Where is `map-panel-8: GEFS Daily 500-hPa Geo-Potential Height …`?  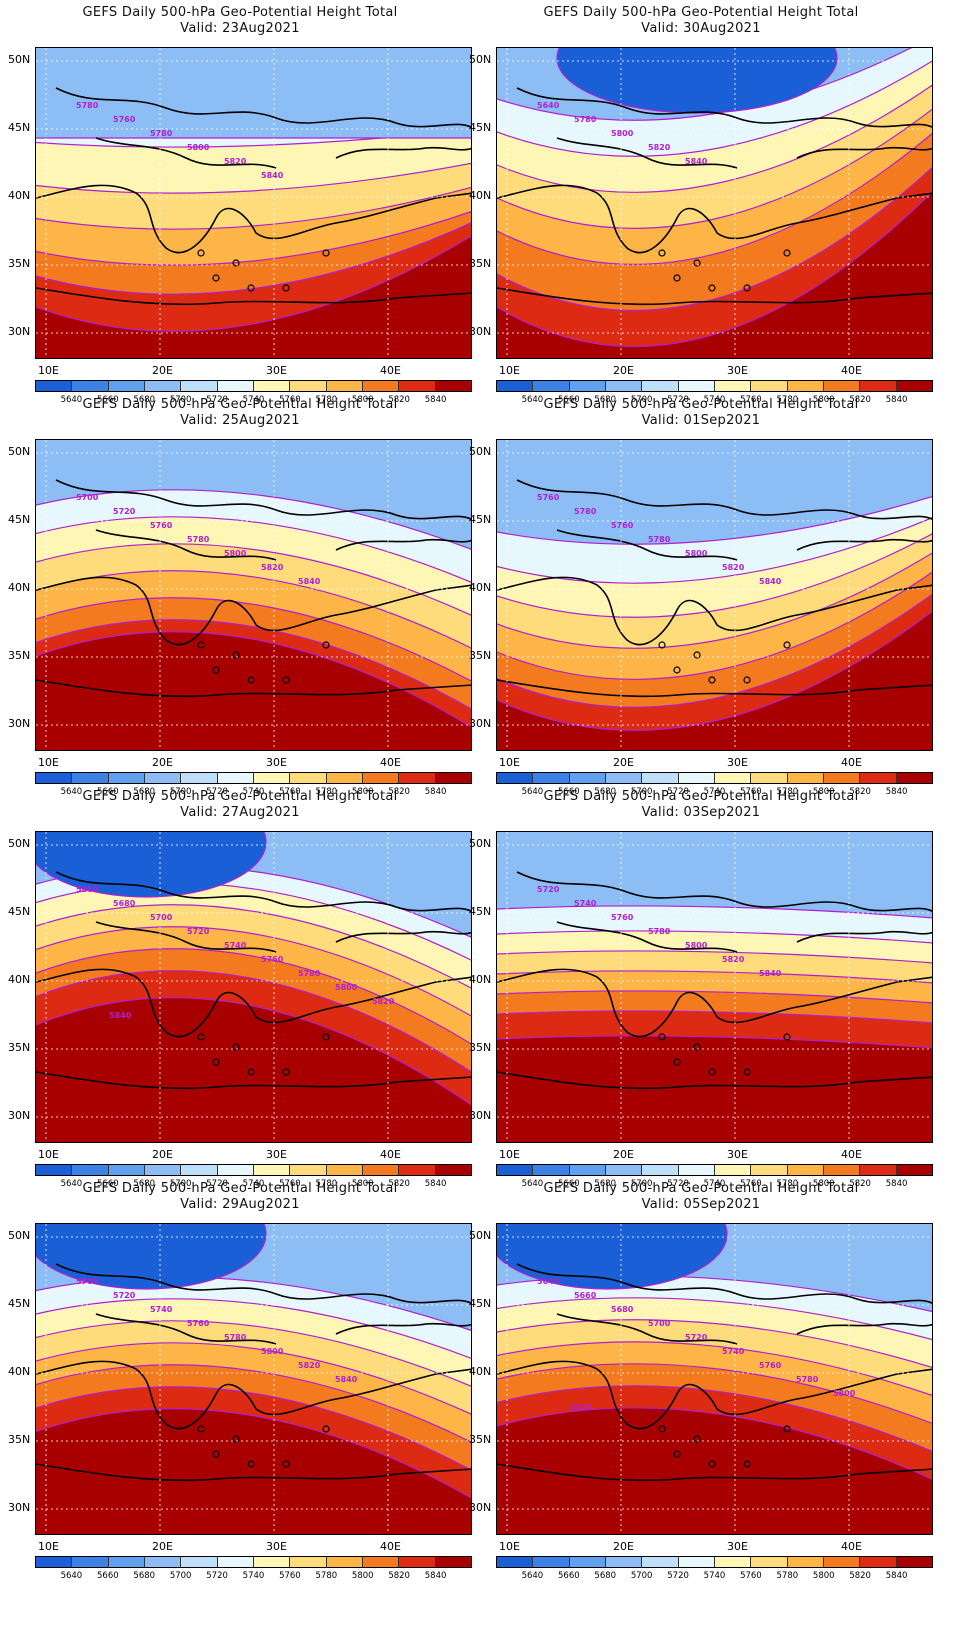
map-panel-8: GEFS Daily 500-hPa Geo-Potential Height … is located at coordinates (702, 1381).